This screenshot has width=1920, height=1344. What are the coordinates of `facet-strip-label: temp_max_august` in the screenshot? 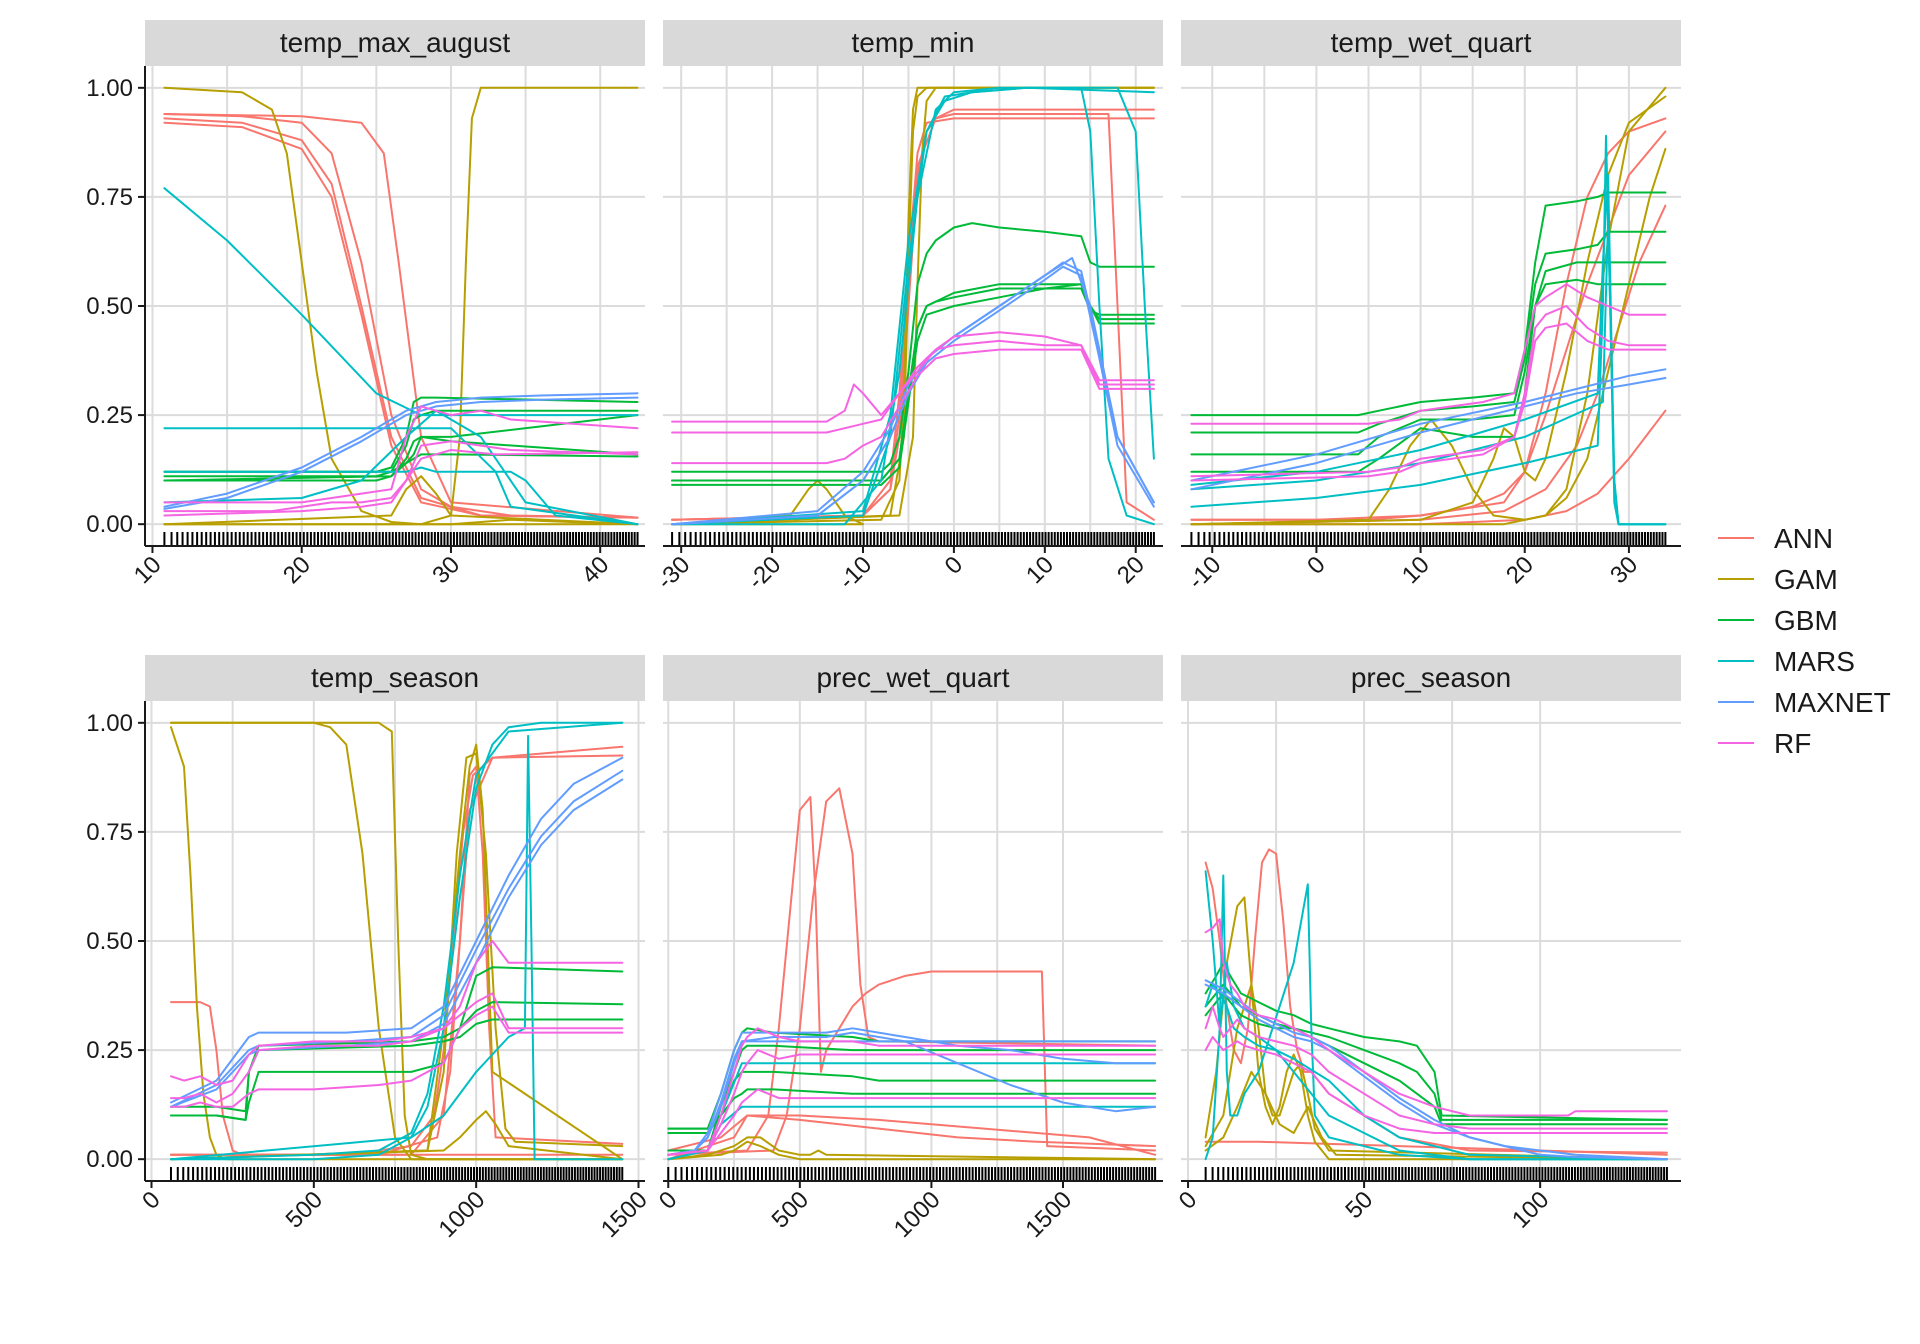 It's located at (395, 42).